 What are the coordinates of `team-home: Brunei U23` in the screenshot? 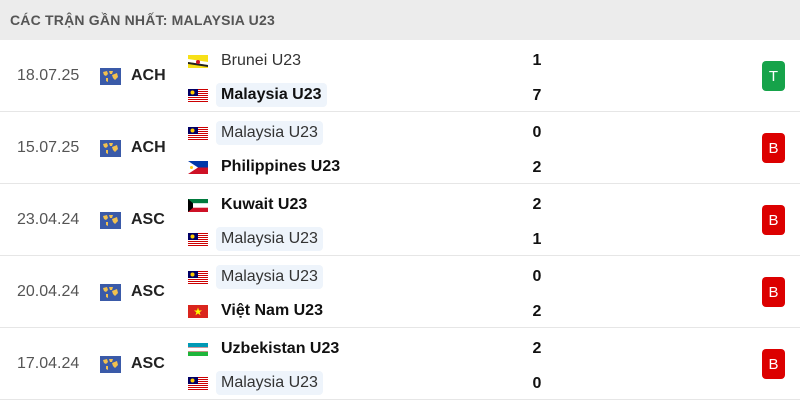 It's located at (247, 61).